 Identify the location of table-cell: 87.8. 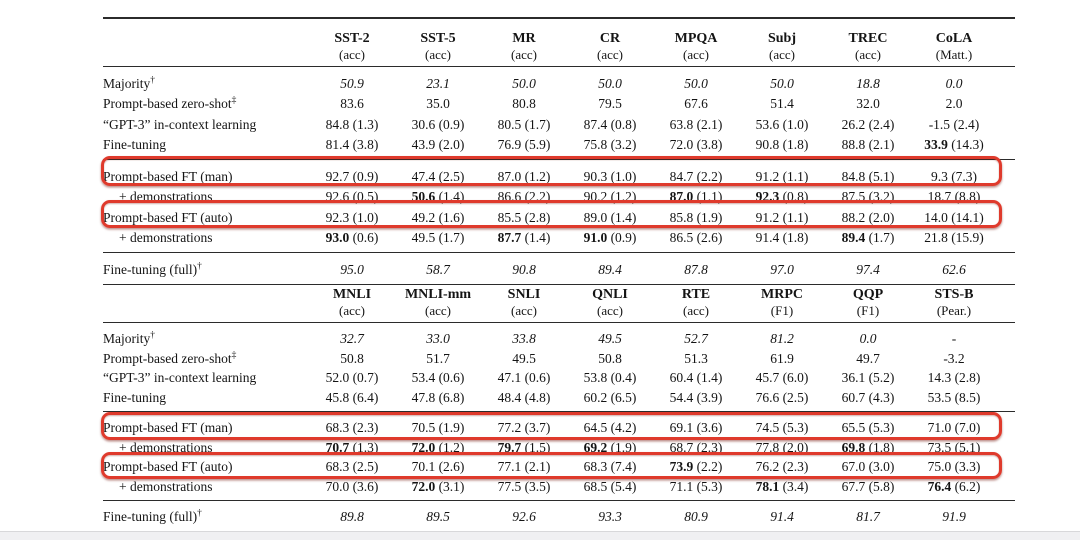
(696, 268).